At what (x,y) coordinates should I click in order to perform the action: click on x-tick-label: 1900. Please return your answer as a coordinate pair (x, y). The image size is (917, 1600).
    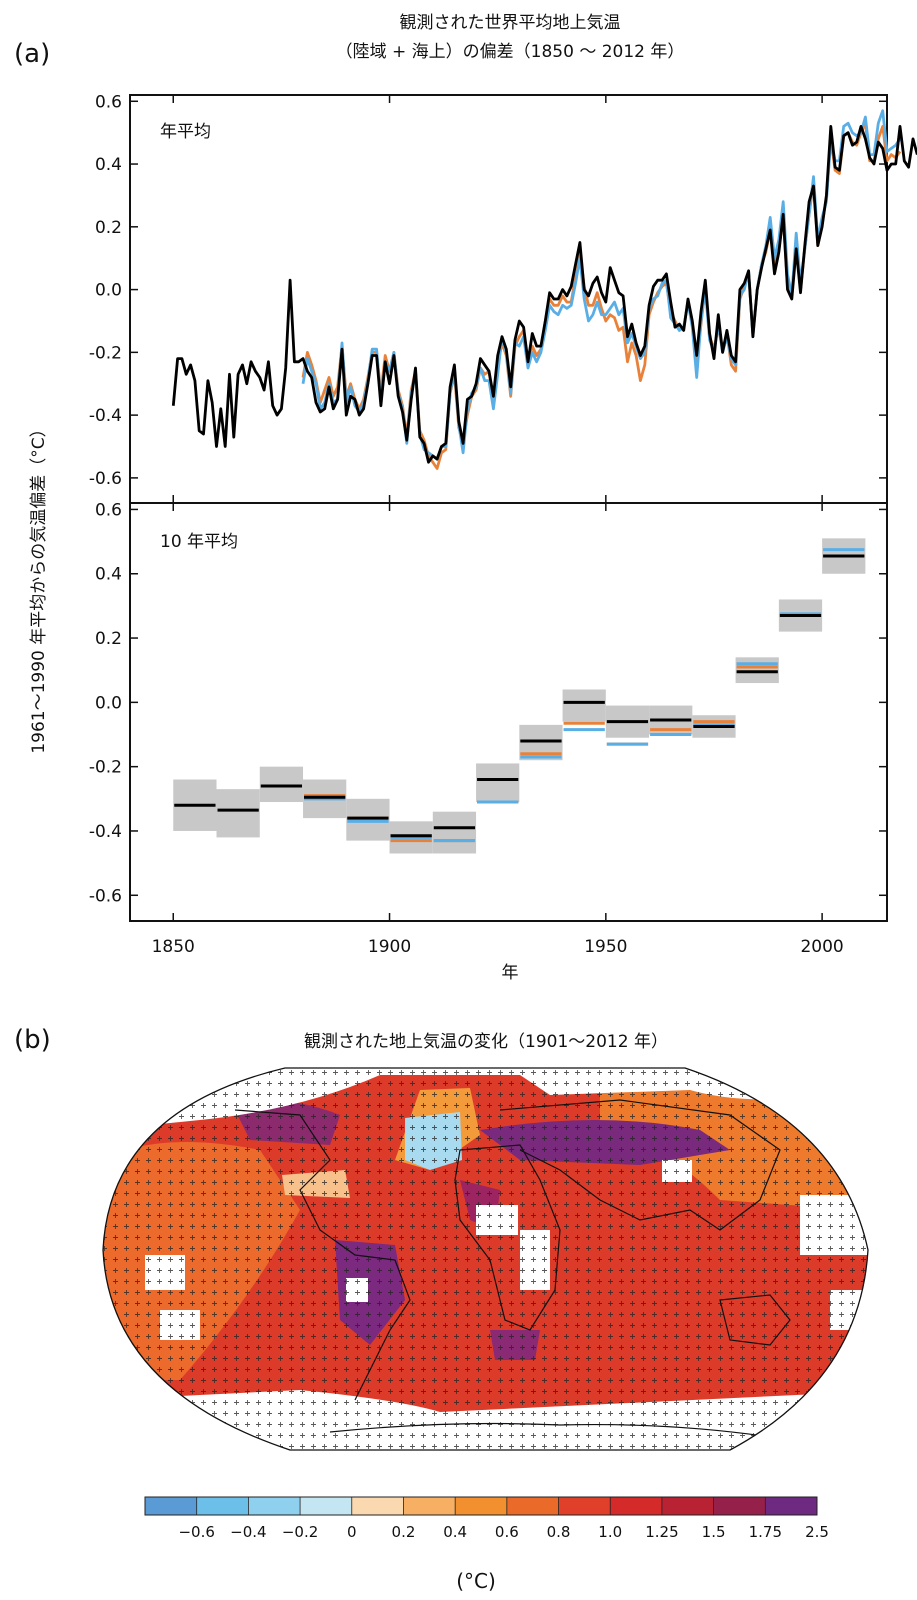
    Looking at the image, I should click on (389, 947).